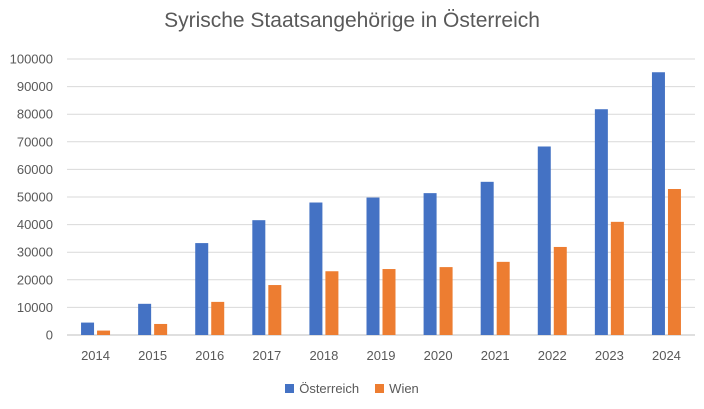  Describe the element at coordinates (290, 388) in the screenshot. I see `legend-swatch-oesterreich` at that location.